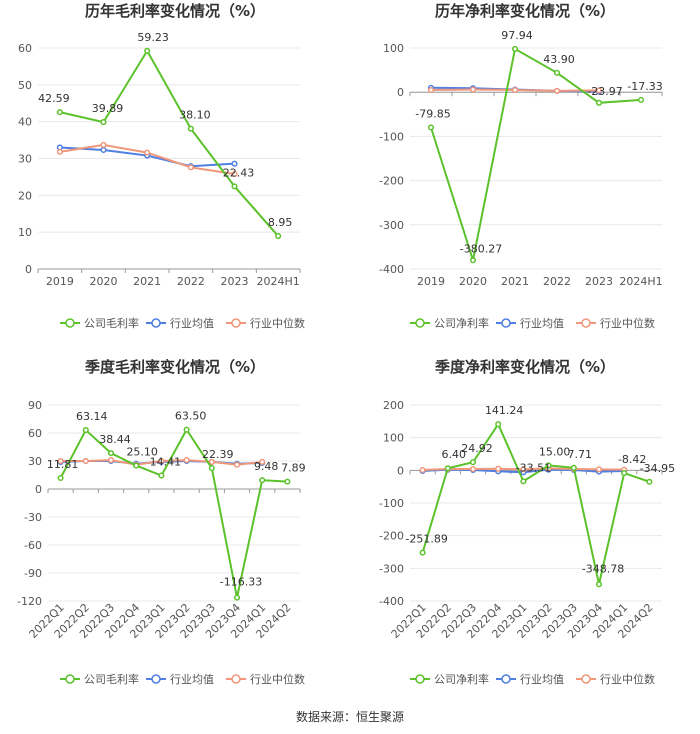 The image size is (700, 734). I want to click on y-tick-label: -30, so click(33, 517).